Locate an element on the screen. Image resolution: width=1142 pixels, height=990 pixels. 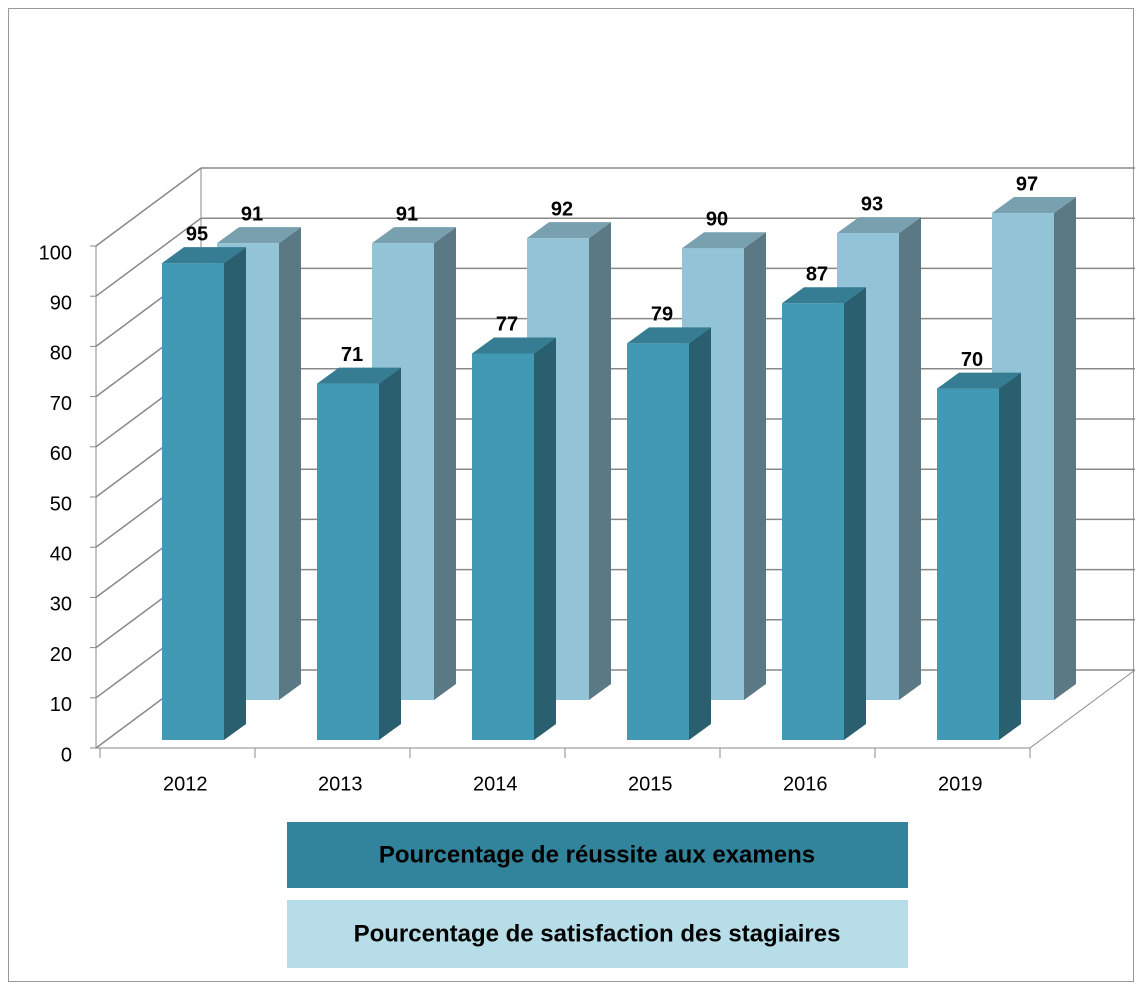
x-tick-label: 2013 is located at coordinates (340, 784).